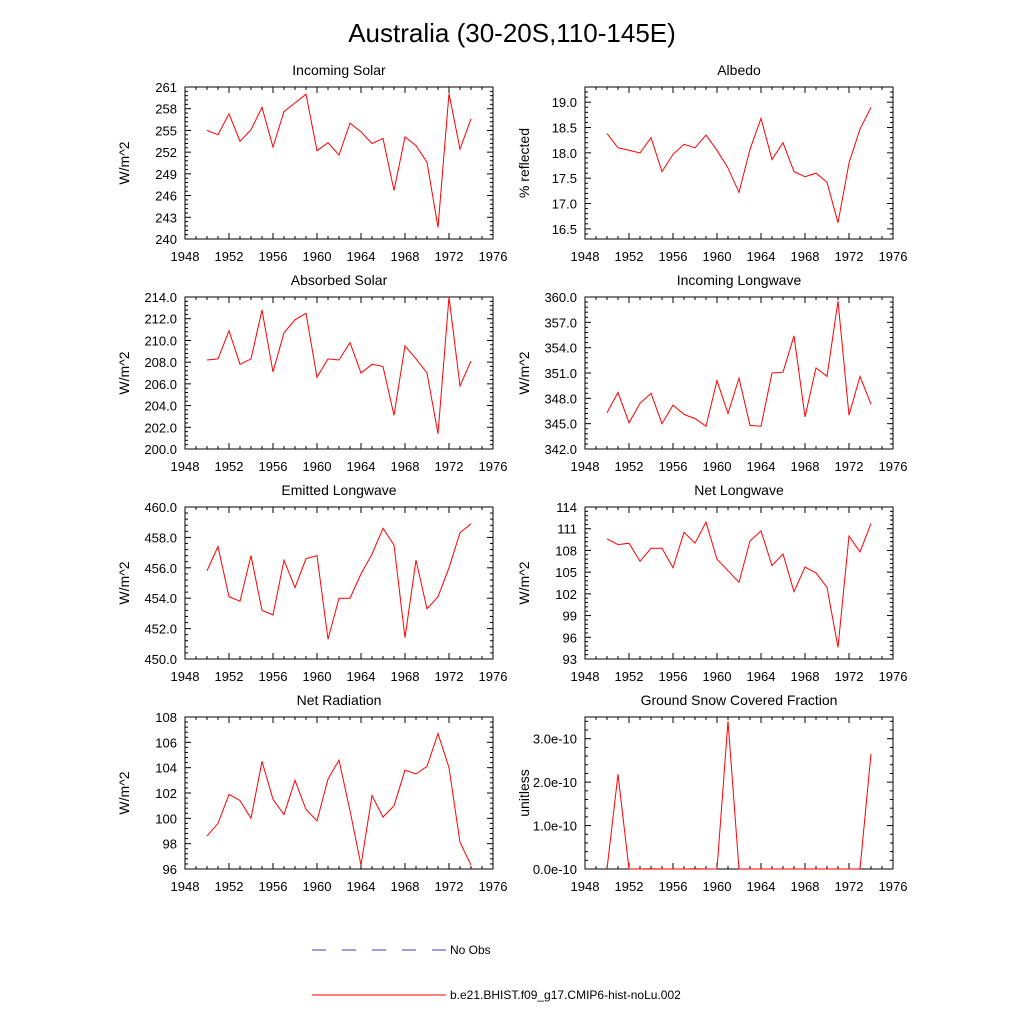 This screenshot has height=1024, width=1024. Describe the element at coordinates (524, 163) in the screenshot. I see `y-axis-label: % reflected` at that location.